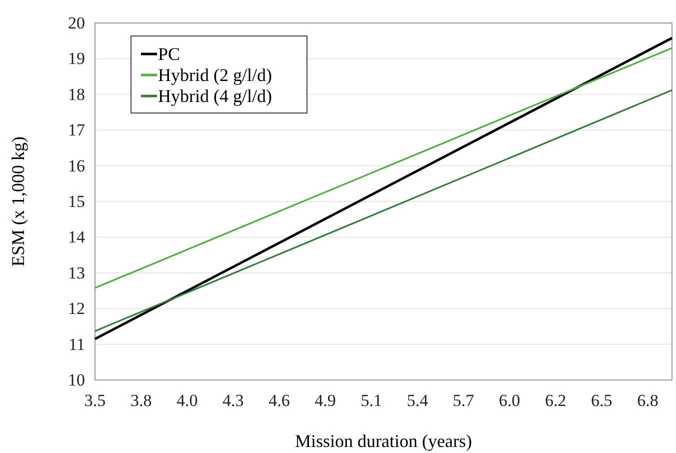  What do you see at coordinates (76, 201) in the screenshot?
I see `y-tick-label: 15` at bounding box center [76, 201].